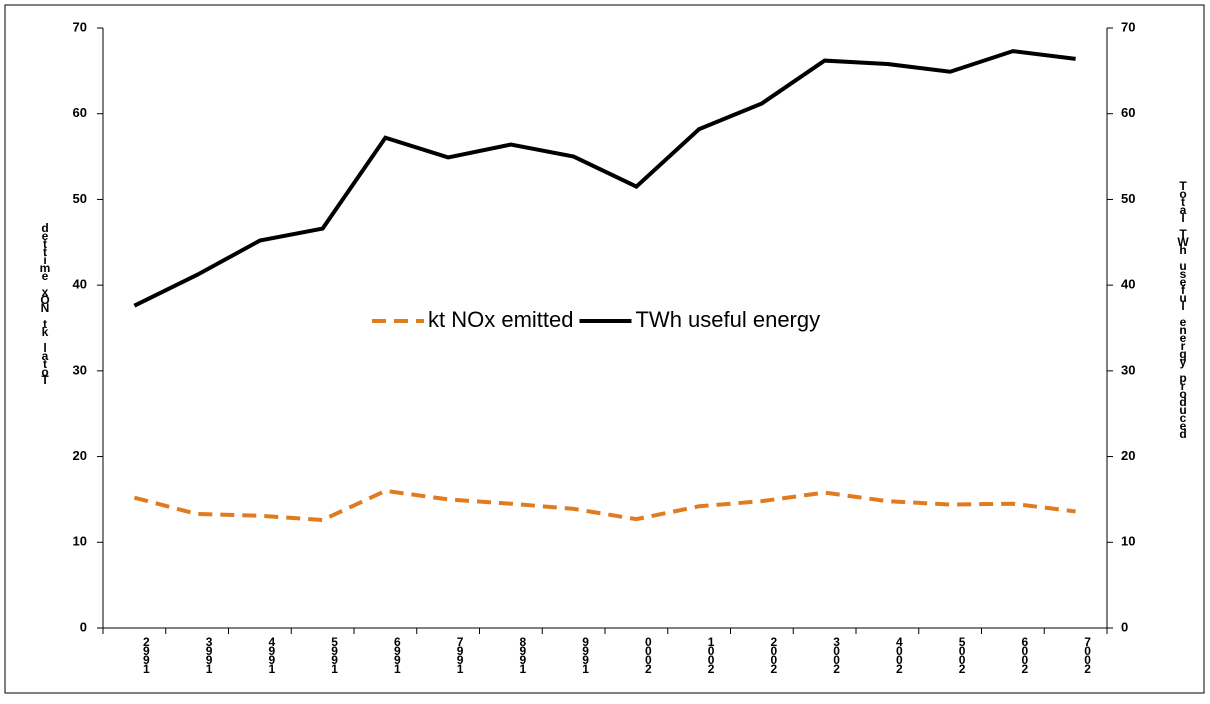 The height and width of the screenshot is (704, 1210). What do you see at coordinates (1128, 198) in the screenshot?
I see `y2-tick-label: 50` at bounding box center [1128, 198].